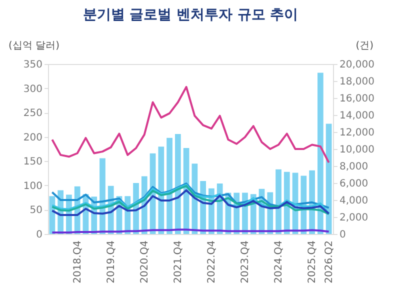 The height and width of the screenshot is (290, 410). Describe the element at coordinates (357, 116) in the screenshot. I see `y2-tick-label: 14,000` at that location.